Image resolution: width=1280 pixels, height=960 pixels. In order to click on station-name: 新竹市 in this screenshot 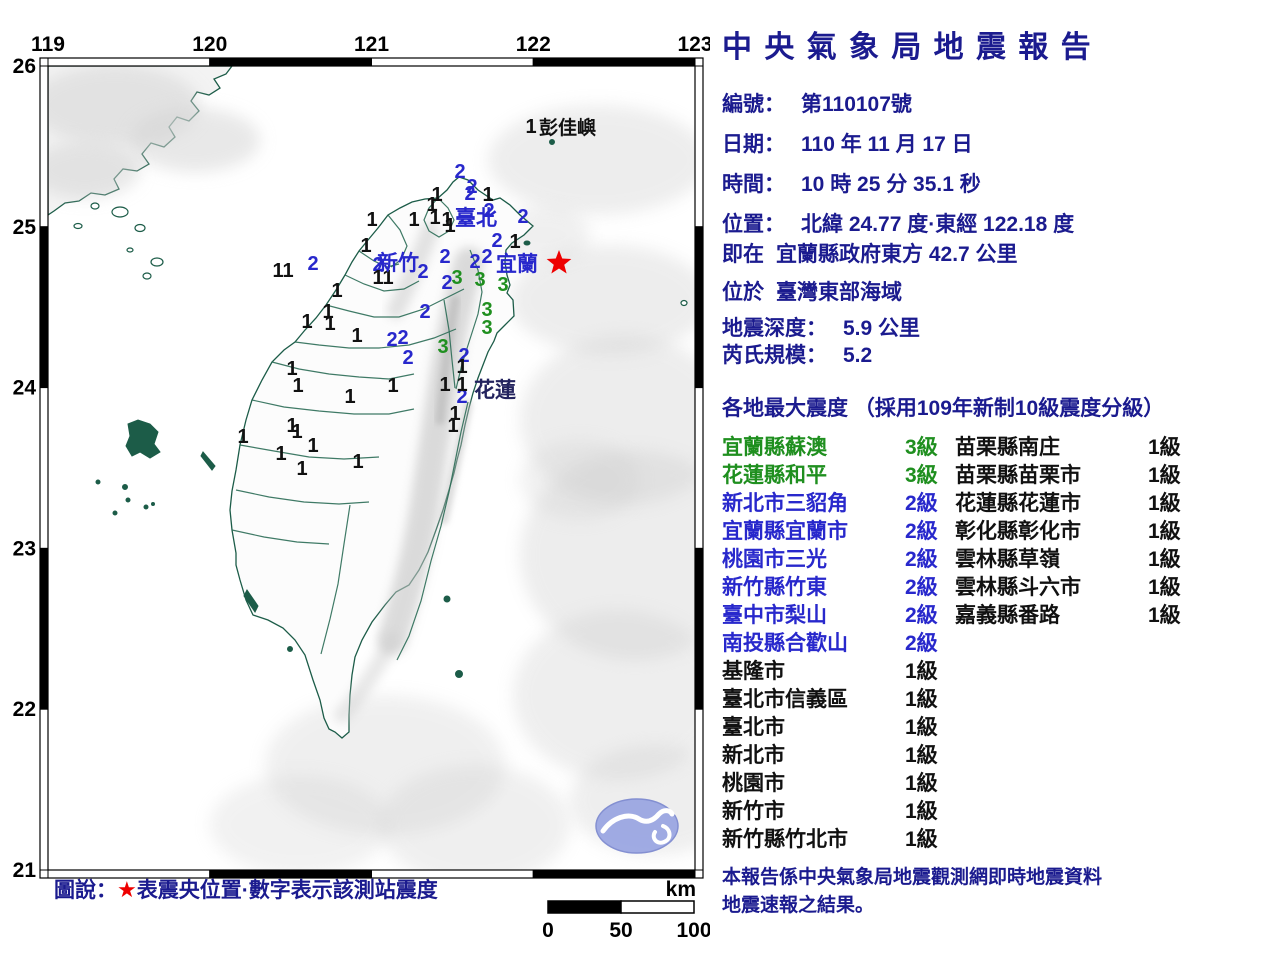, I will do `click(753, 811)`.